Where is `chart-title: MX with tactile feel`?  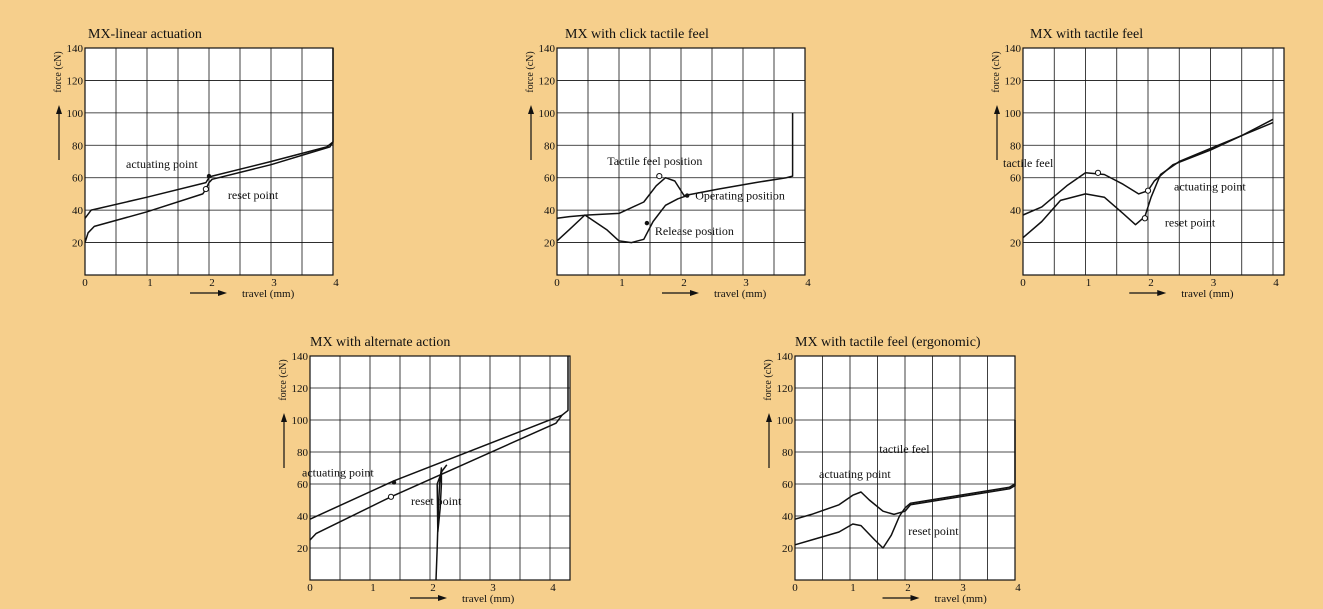 chart-title: MX with tactile feel is located at coordinates (1086, 34).